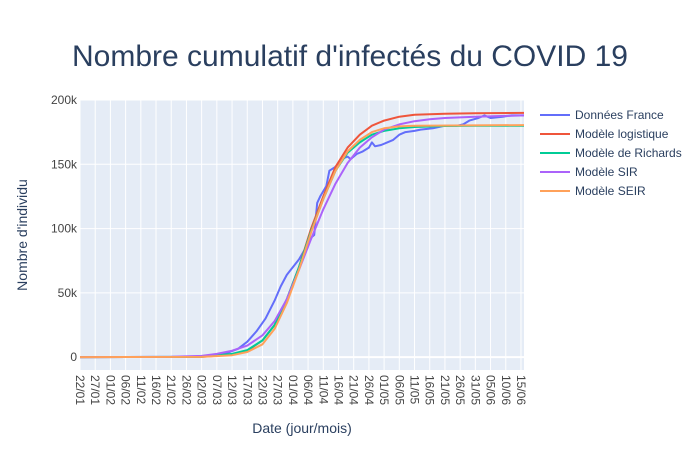 The height and width of the screenshot is (455, 700). I want to click on legend-label: Modèle SEIR, so click(610, 191).